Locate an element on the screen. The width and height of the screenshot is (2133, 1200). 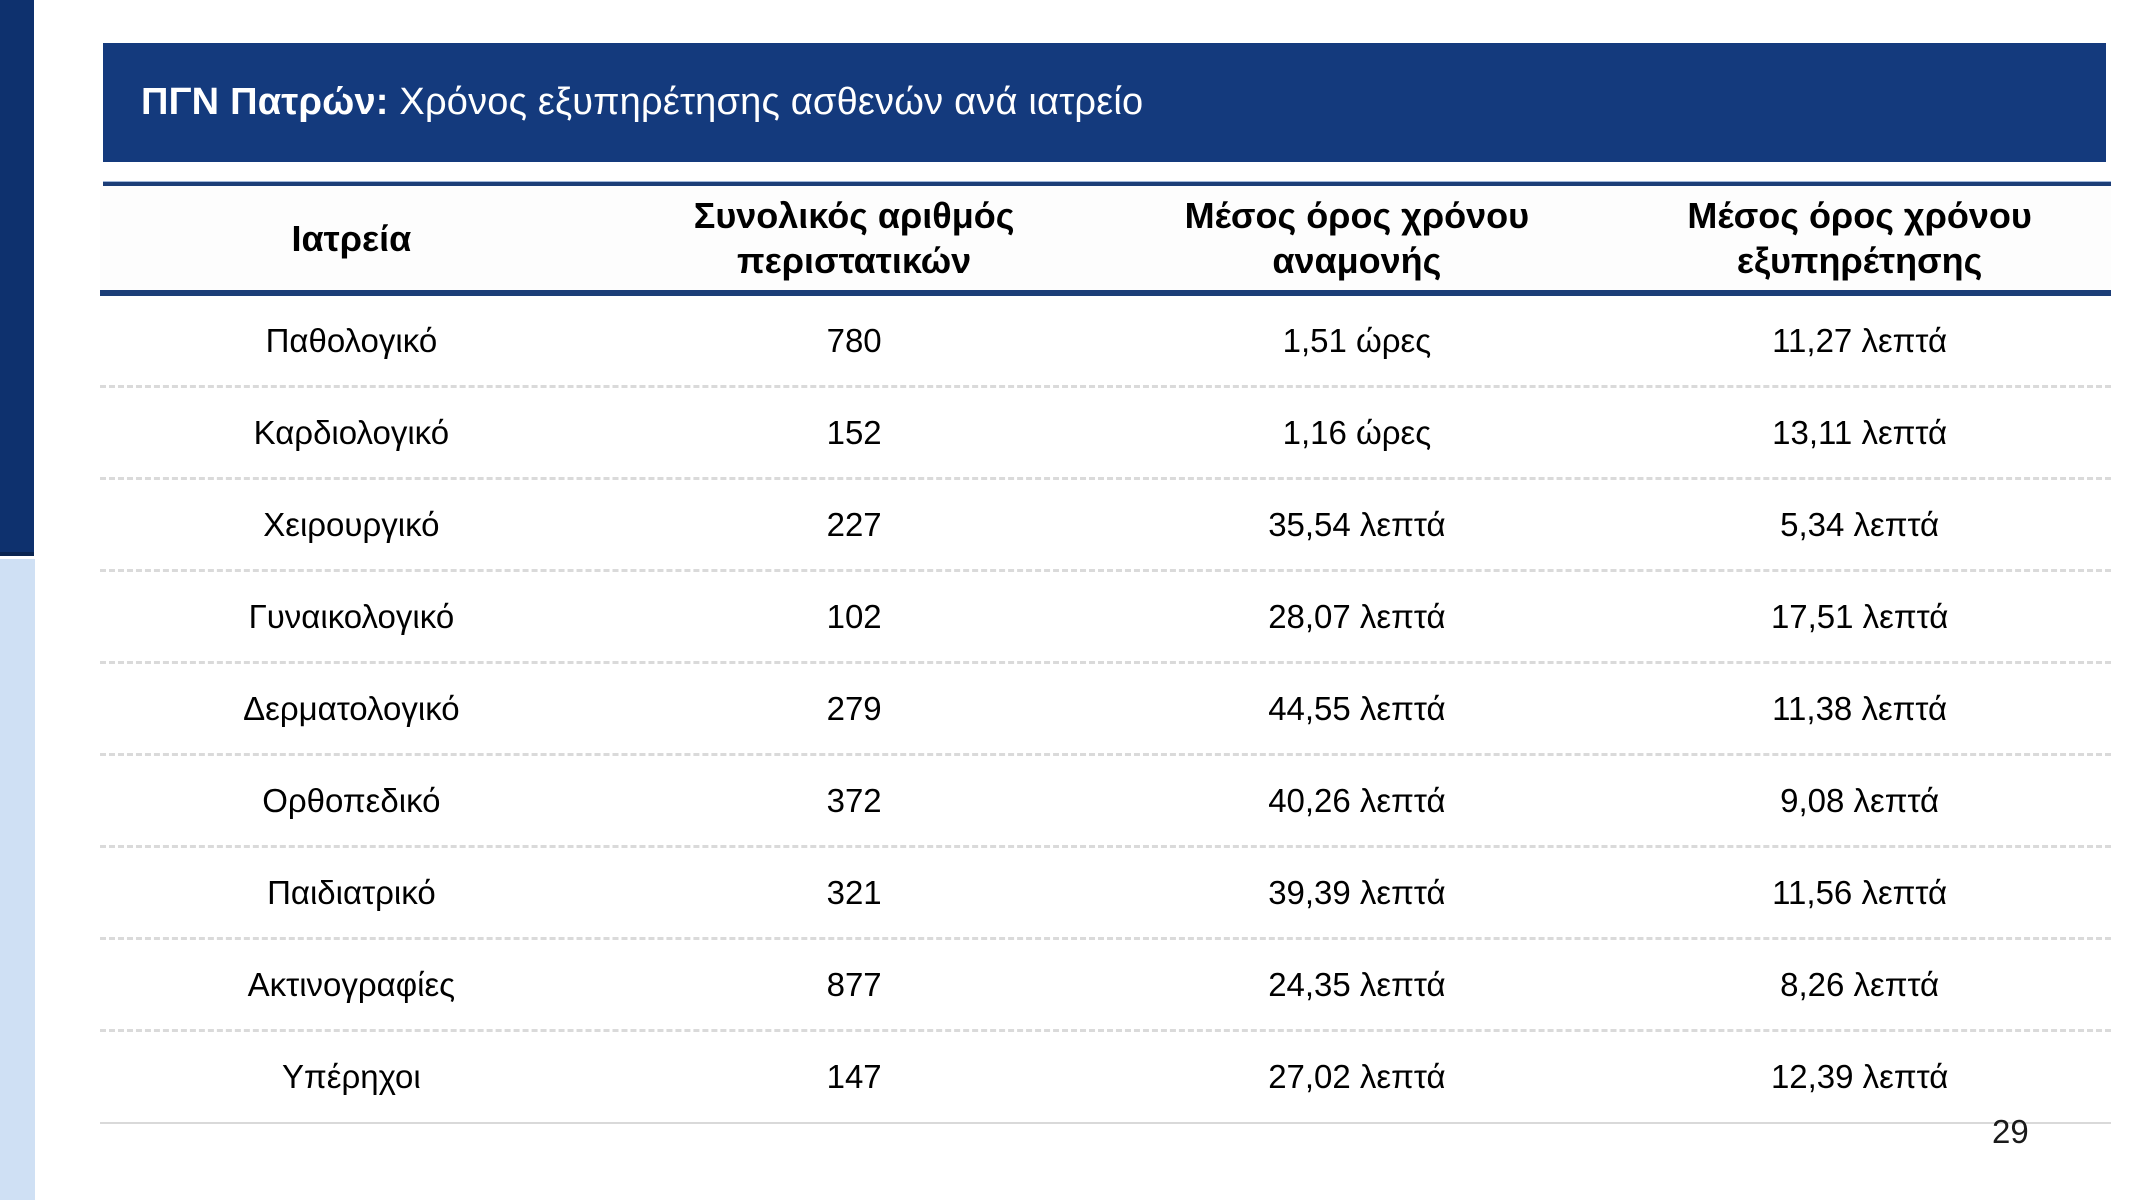
cell-service: 9,08 λεπτά is located at coordinates (1860, 800).